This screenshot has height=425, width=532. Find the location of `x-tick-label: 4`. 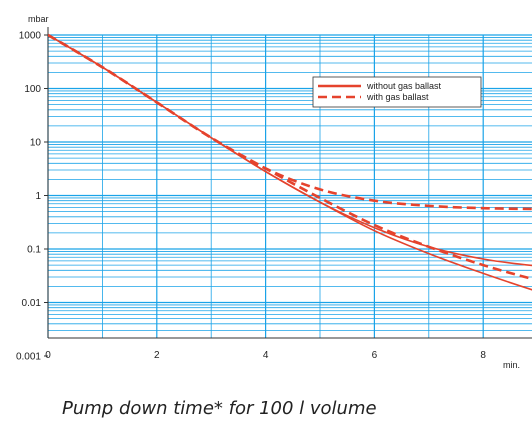

x-tick-label: 4 is located at coordinates (266, 355).